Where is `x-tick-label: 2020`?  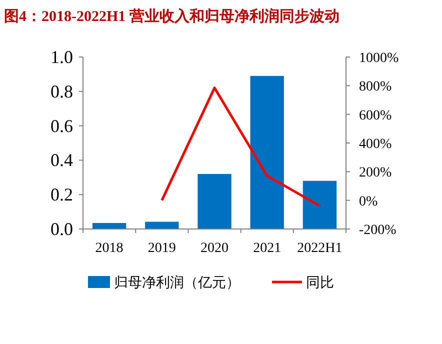
x-tick-label: 2020 is located at coordinates (214, 248).